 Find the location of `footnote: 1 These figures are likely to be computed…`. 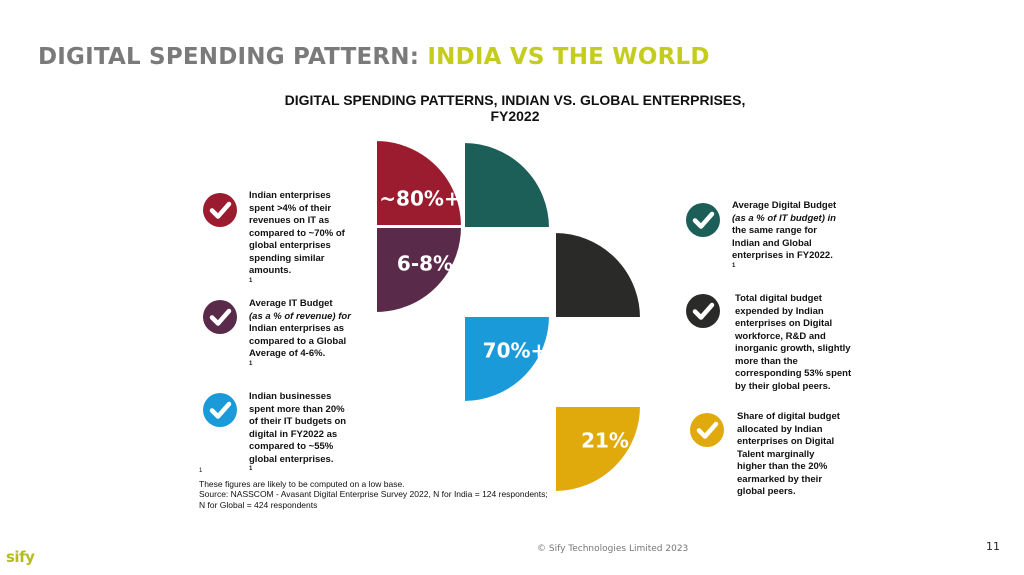

footnote: 1 These figures are likely to be computed… is located at coordinates (373, 489).